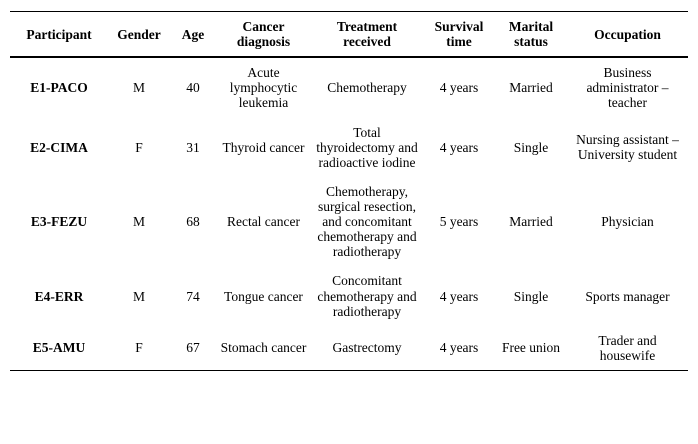 Image resolution: width=698 pixels, height=444 pixels. What do you see at coordinates (627, 35) in the screenshot?
I see `header-occupation: Occupation` at bounding box center [627, 35].